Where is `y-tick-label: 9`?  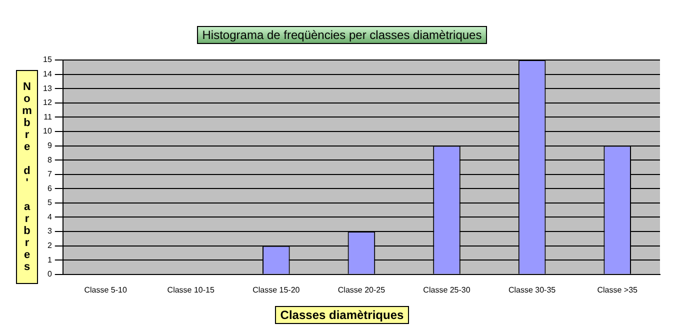
y-tick-label: 9 is located at coordinates (49, 145).